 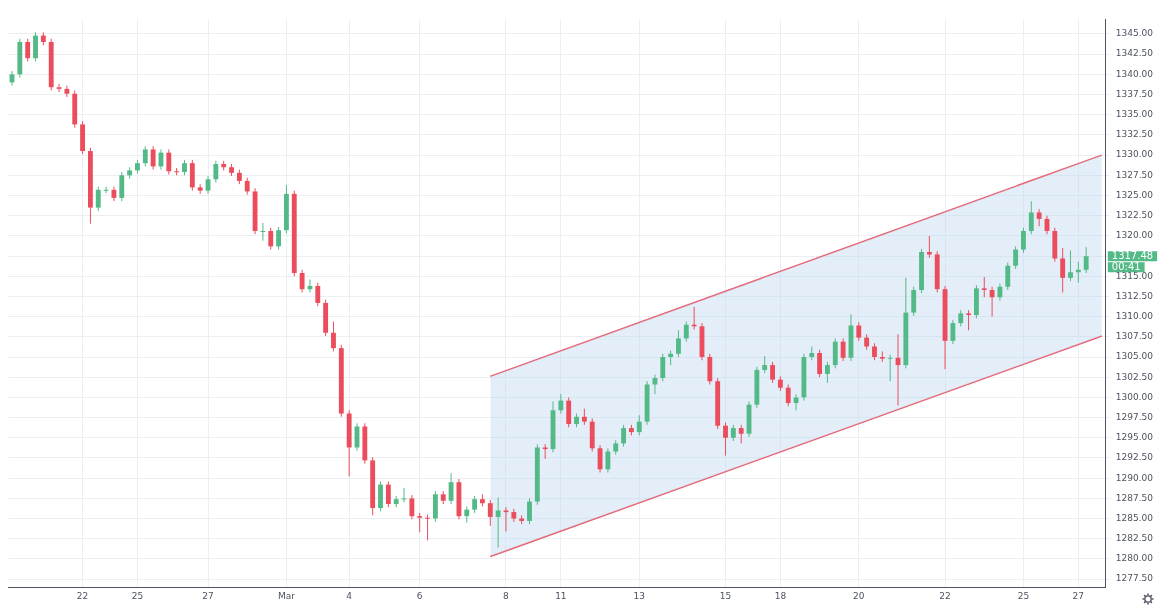 I want to click on y-tick-label: 1287.50, so click(x=1134, y=497).